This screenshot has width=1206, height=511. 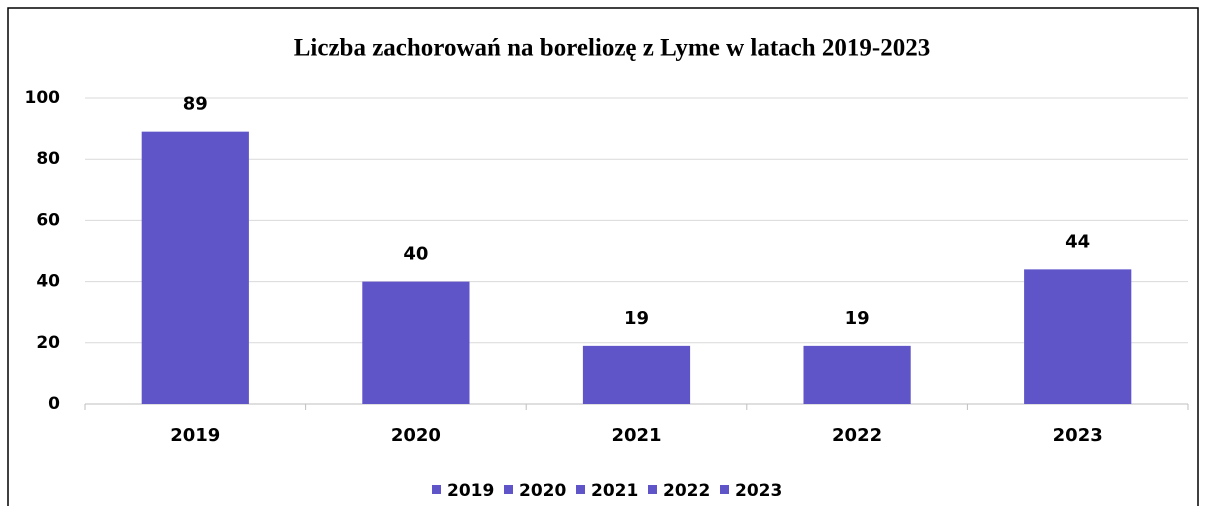 I want to click on data-label: 44, so click(x=1077, y=241).